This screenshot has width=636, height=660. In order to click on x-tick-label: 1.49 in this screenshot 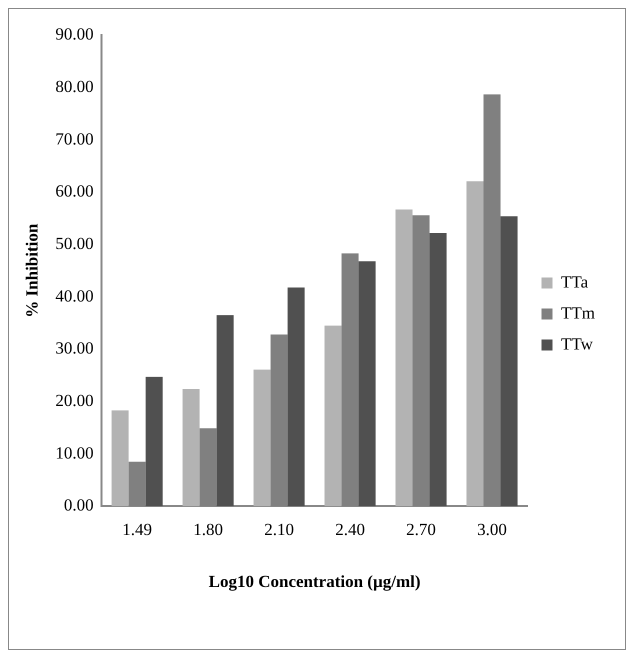, I will do `click(137, 529)`.